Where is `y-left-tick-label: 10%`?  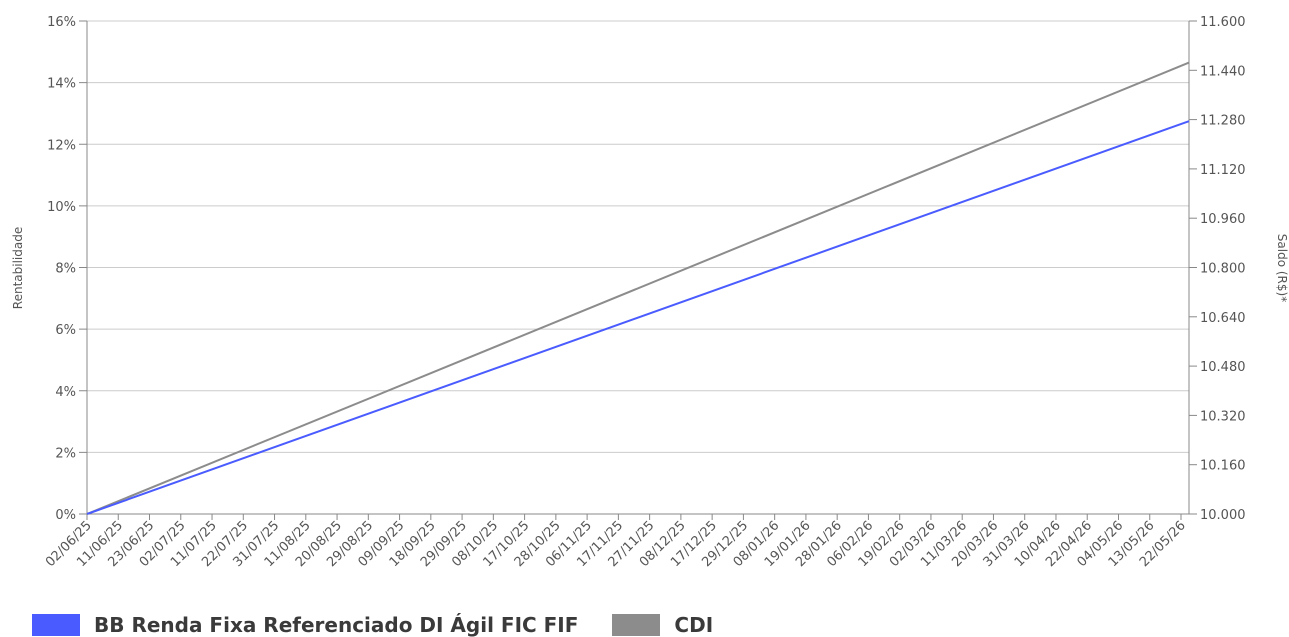
y-left-tick-label: 10% is located at coordinates (61, 207).